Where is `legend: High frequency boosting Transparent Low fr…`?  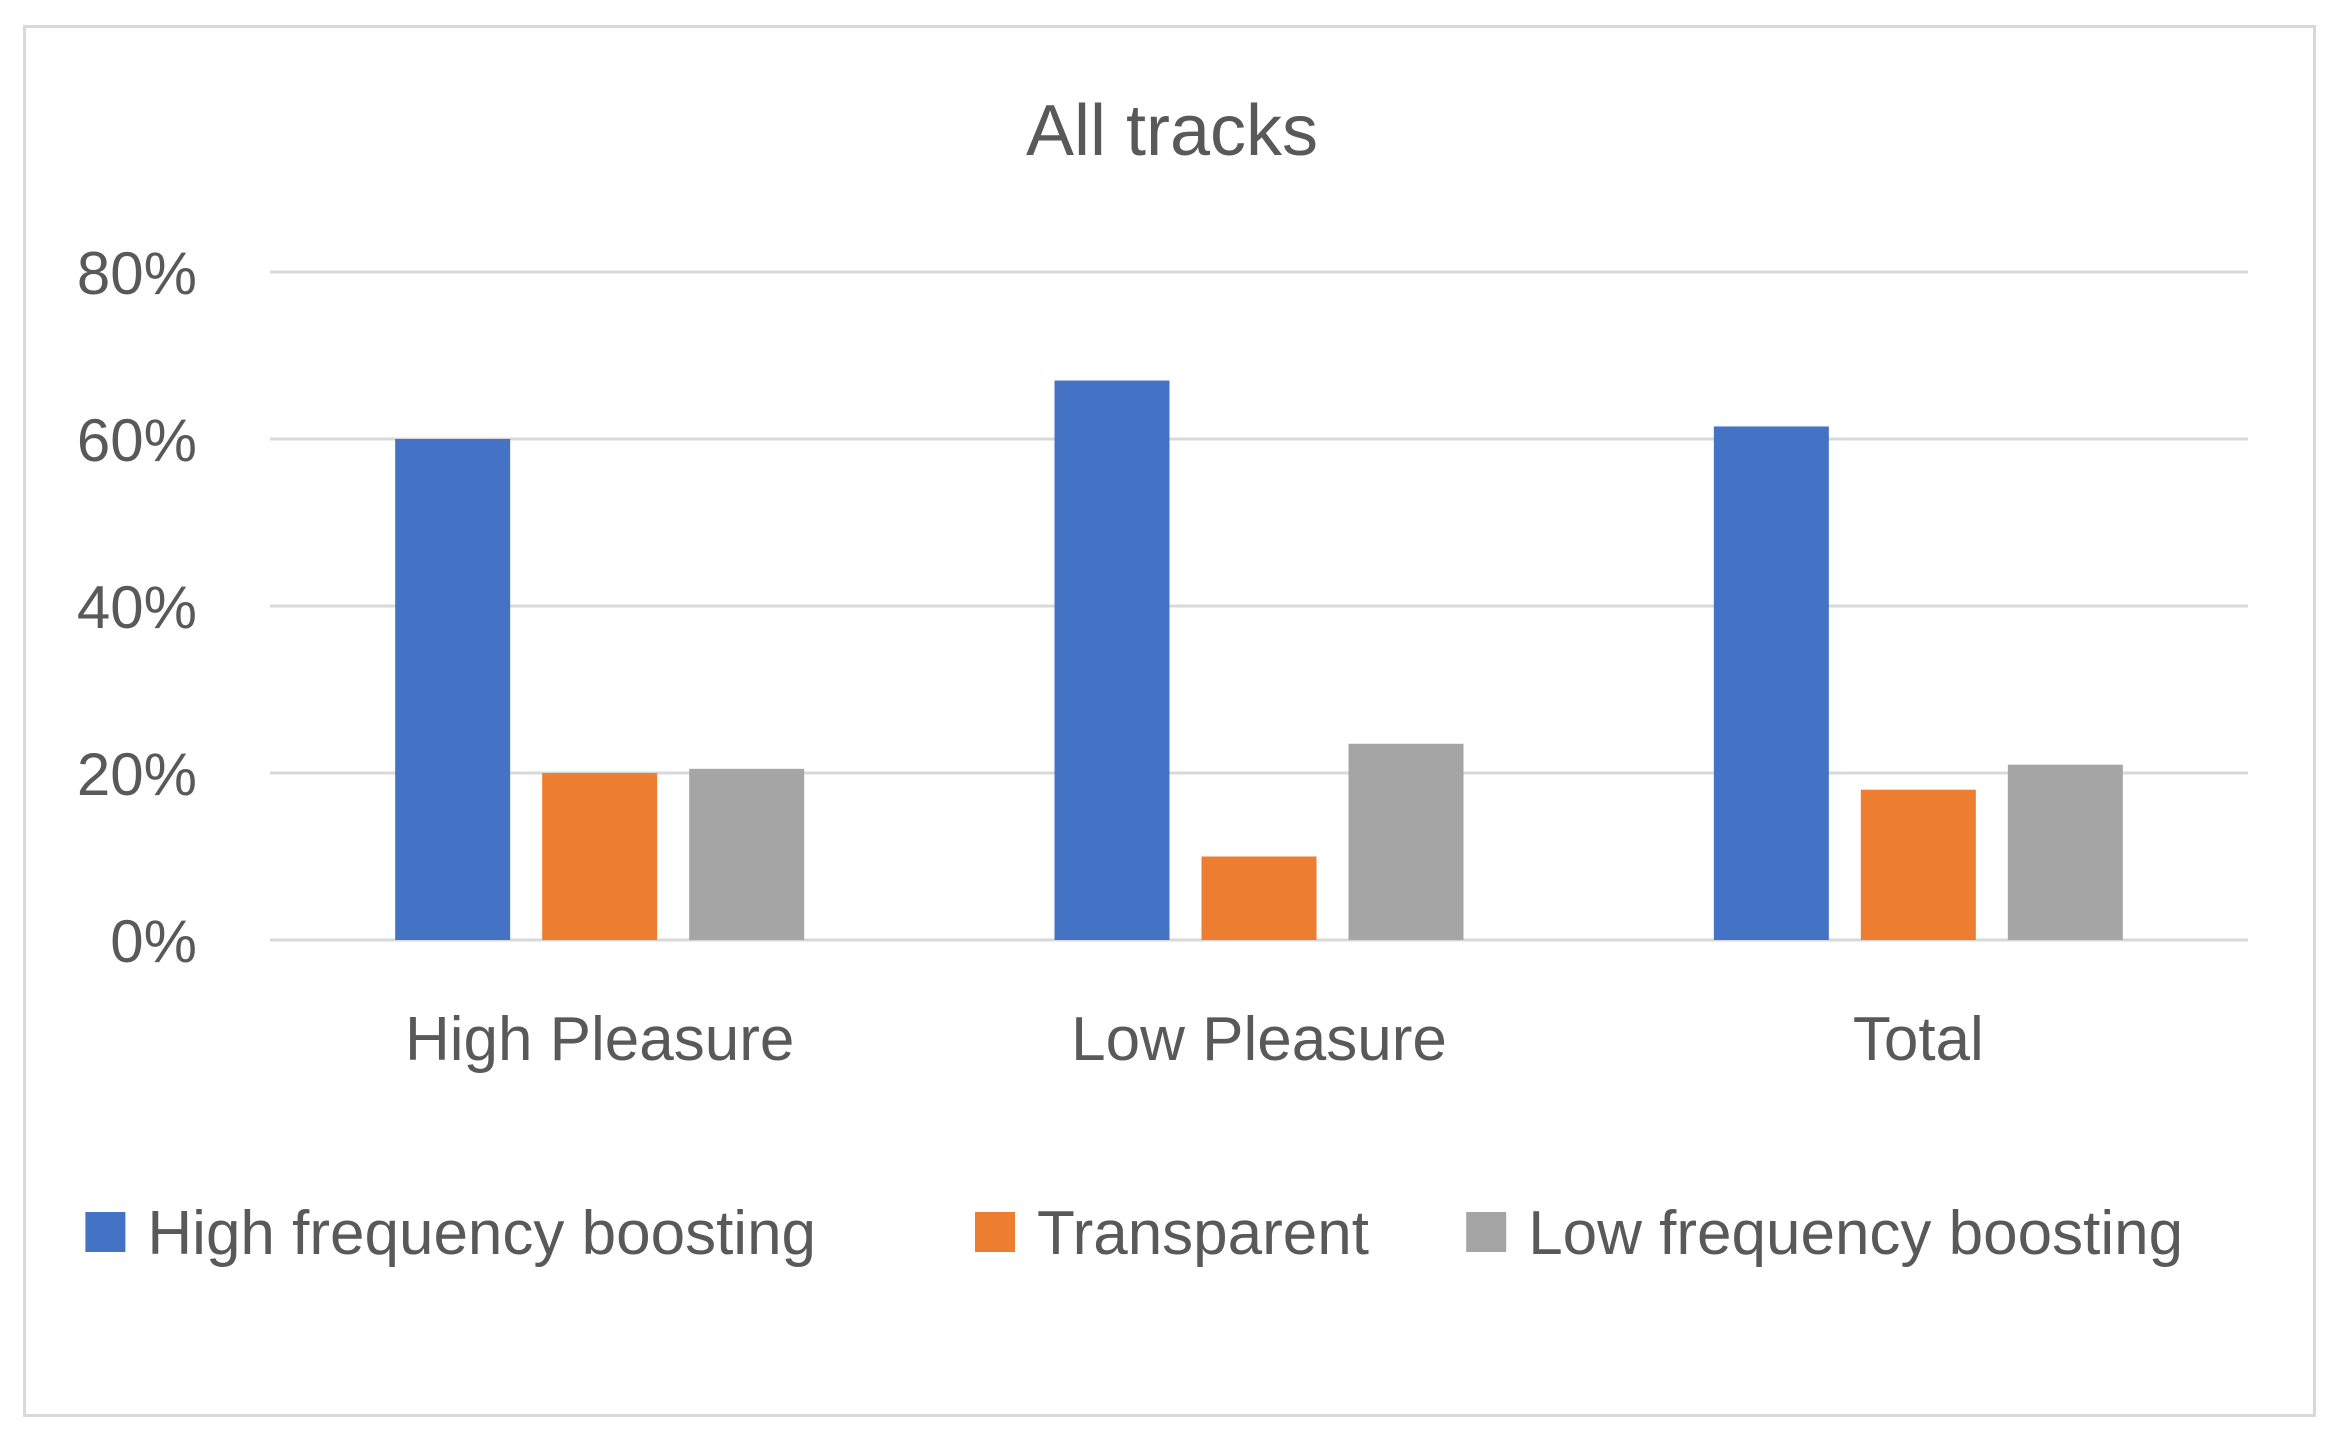 legend: High frequency boosting Transparent Low fr… is located at coordinates (1134, 1233).